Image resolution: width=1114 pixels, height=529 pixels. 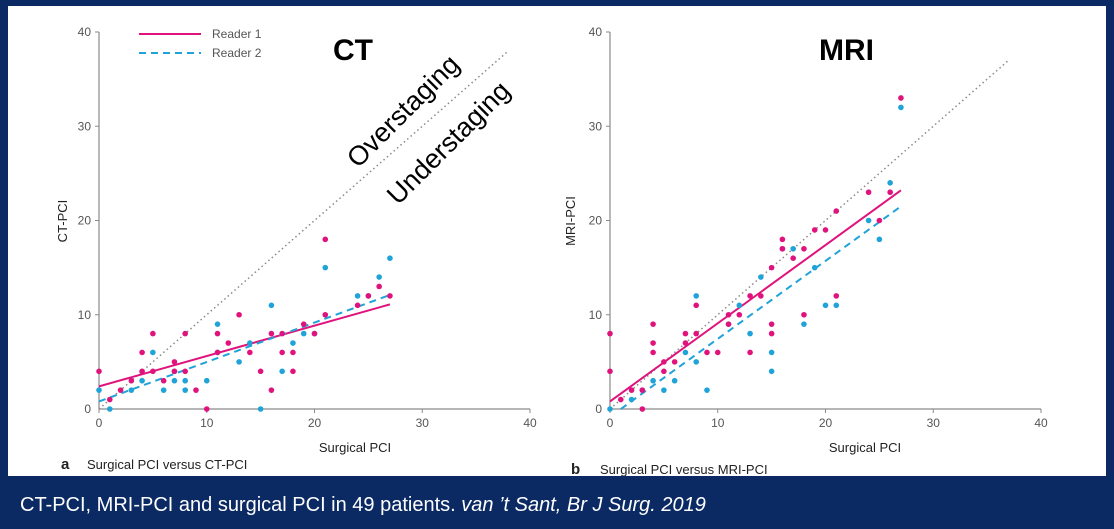 What do you see at coordinates (583, 505) in the screenshot?
I see `caption-citation: van ’t Sant, Br J Surg. 2019` at bounding box center [583, 505].